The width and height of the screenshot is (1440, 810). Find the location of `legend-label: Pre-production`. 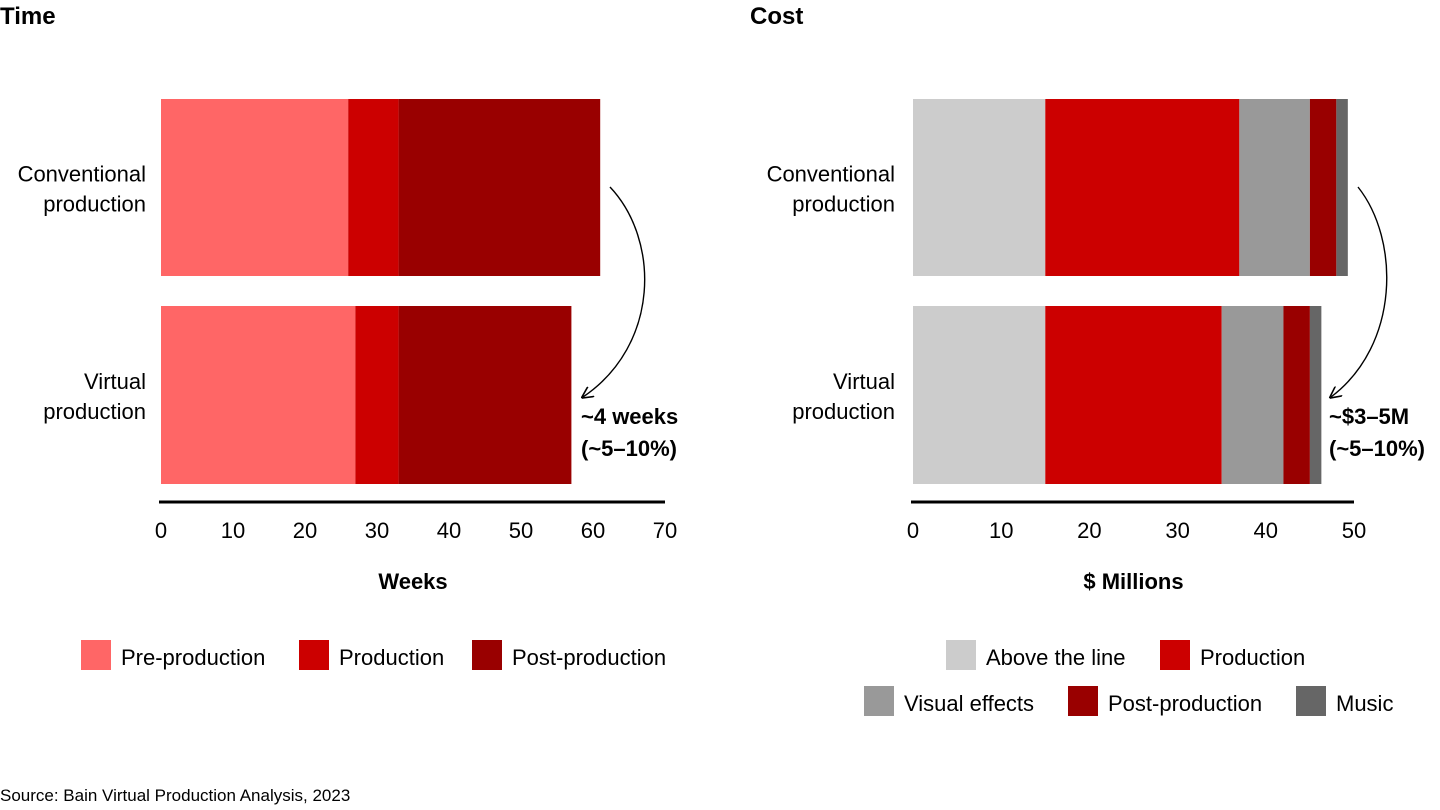

legend-label: Pre-production is located at coordinates (193, 657).